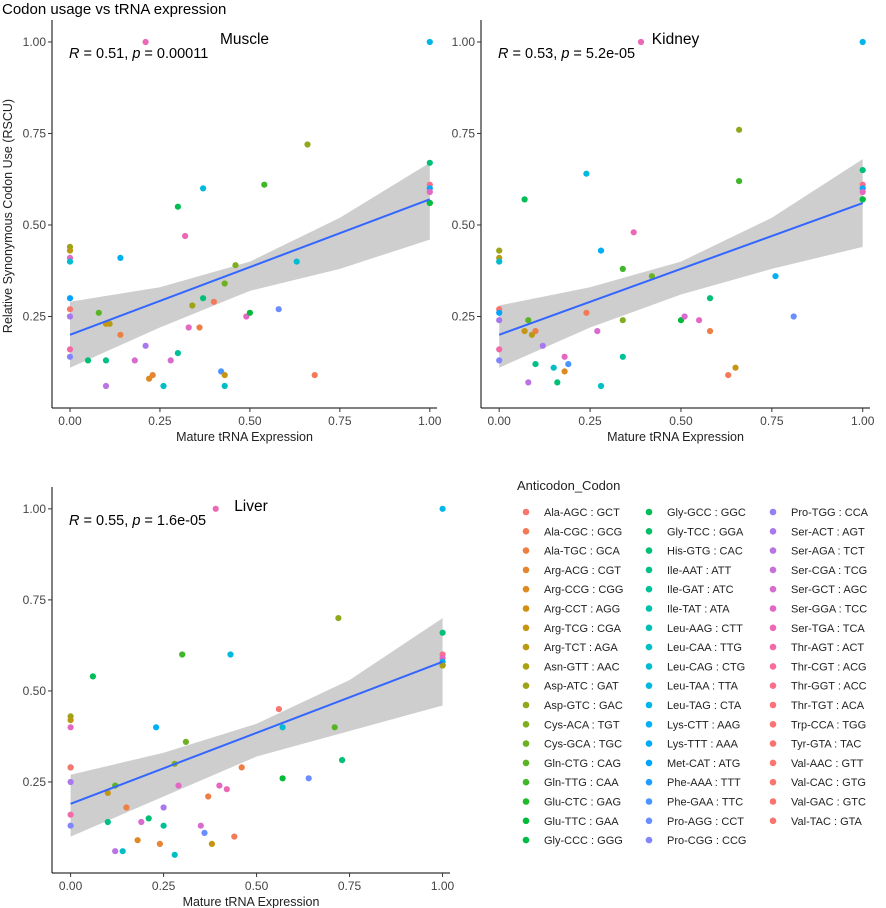 This screenshot has height=908, width=886. Describe the element at coordinates (582, 803) in the screenshot. I see `legend-label: Glu-CTC : GAG` at that location.